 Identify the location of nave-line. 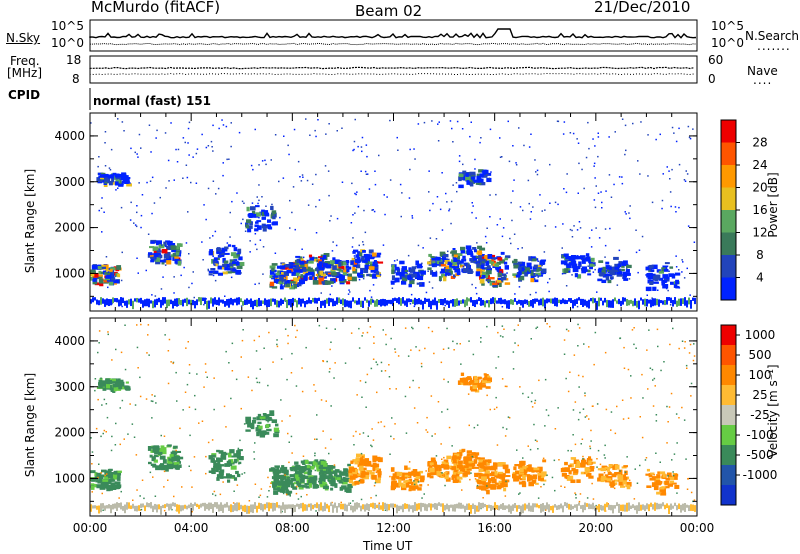
(392, 74).